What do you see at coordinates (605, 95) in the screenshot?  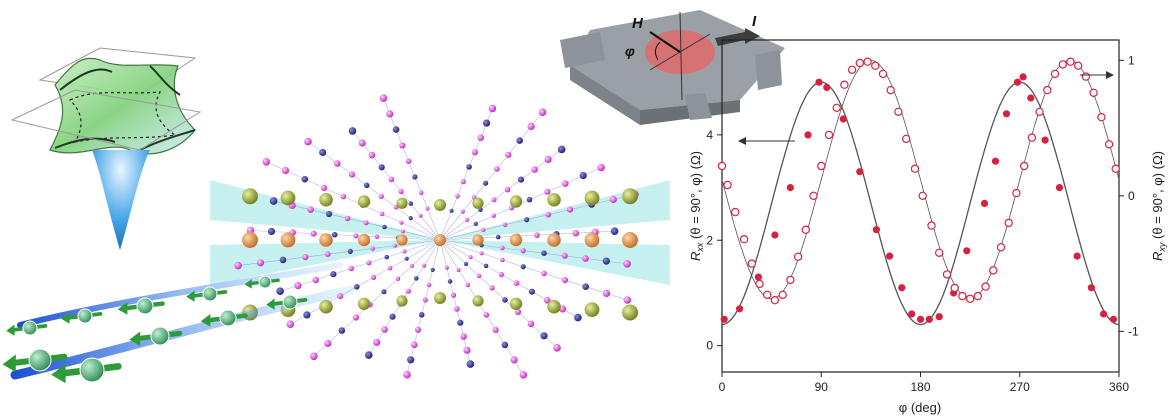 I see `device-front-face` at bounding box center [605, 95].